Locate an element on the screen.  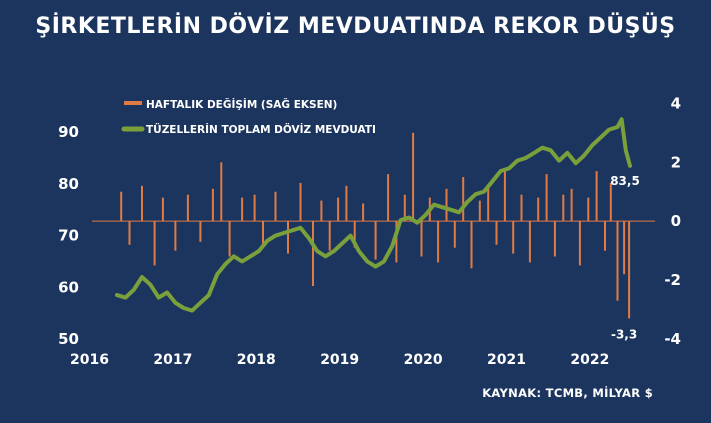
right-axis-tick-label: 2 is located at coordinates (676, 162).